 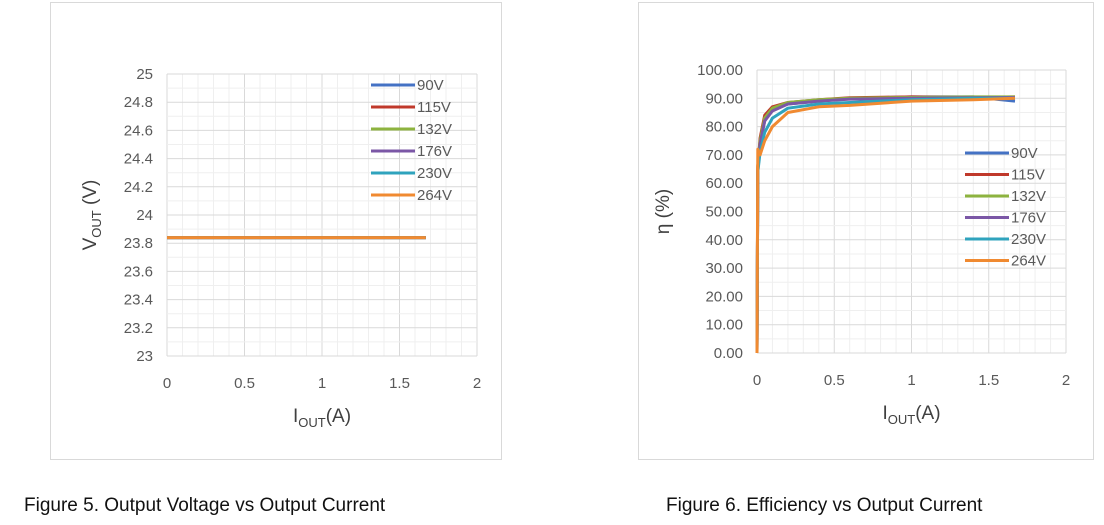 What do you see at coordinates (724, 155) in the screenshot?
I see `y-tick-label: 70.00` at bounding box center [724, 155].